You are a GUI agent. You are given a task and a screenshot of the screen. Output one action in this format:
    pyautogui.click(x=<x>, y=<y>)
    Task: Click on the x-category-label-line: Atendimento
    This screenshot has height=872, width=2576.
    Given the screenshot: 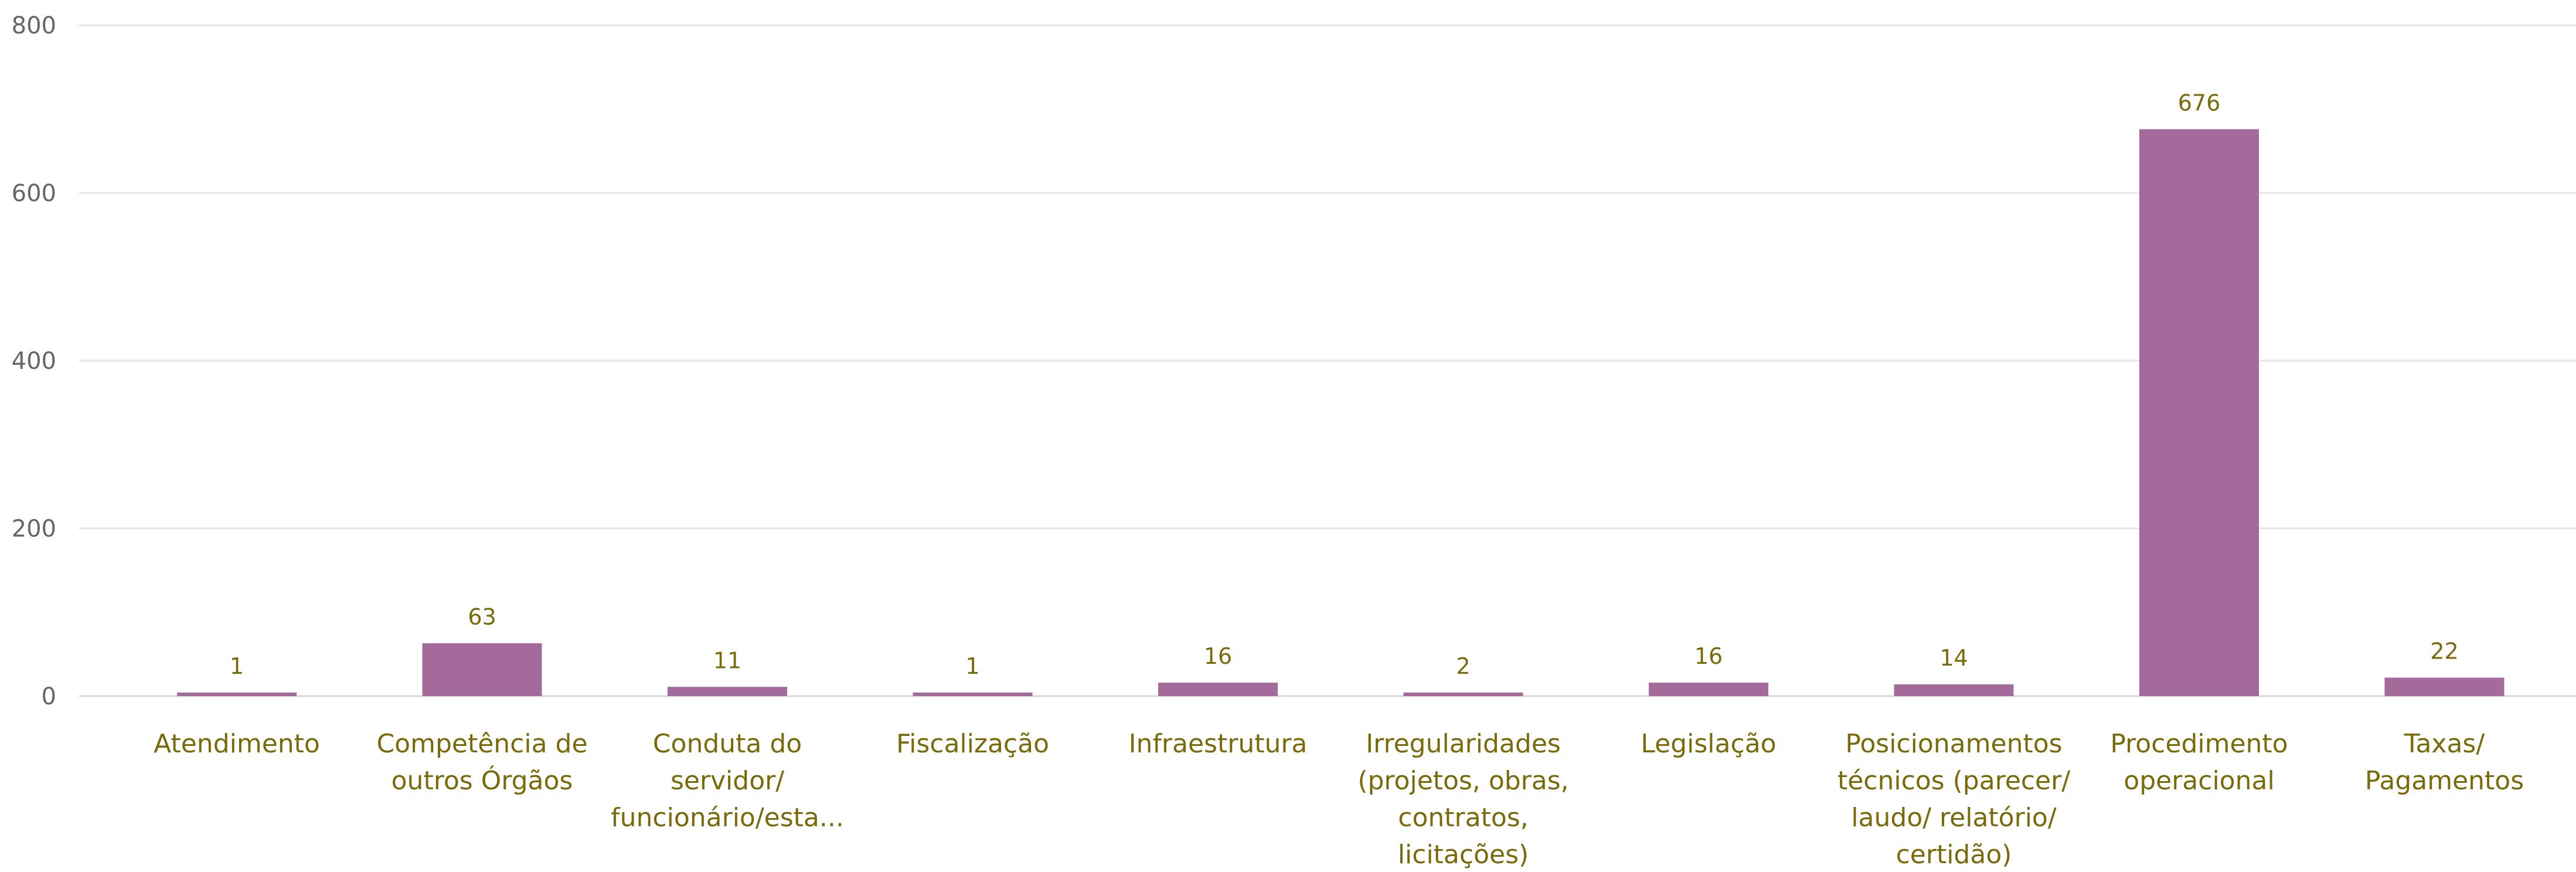 What is the action you would take?
    pyautogui.click(x=237, y=744)
    